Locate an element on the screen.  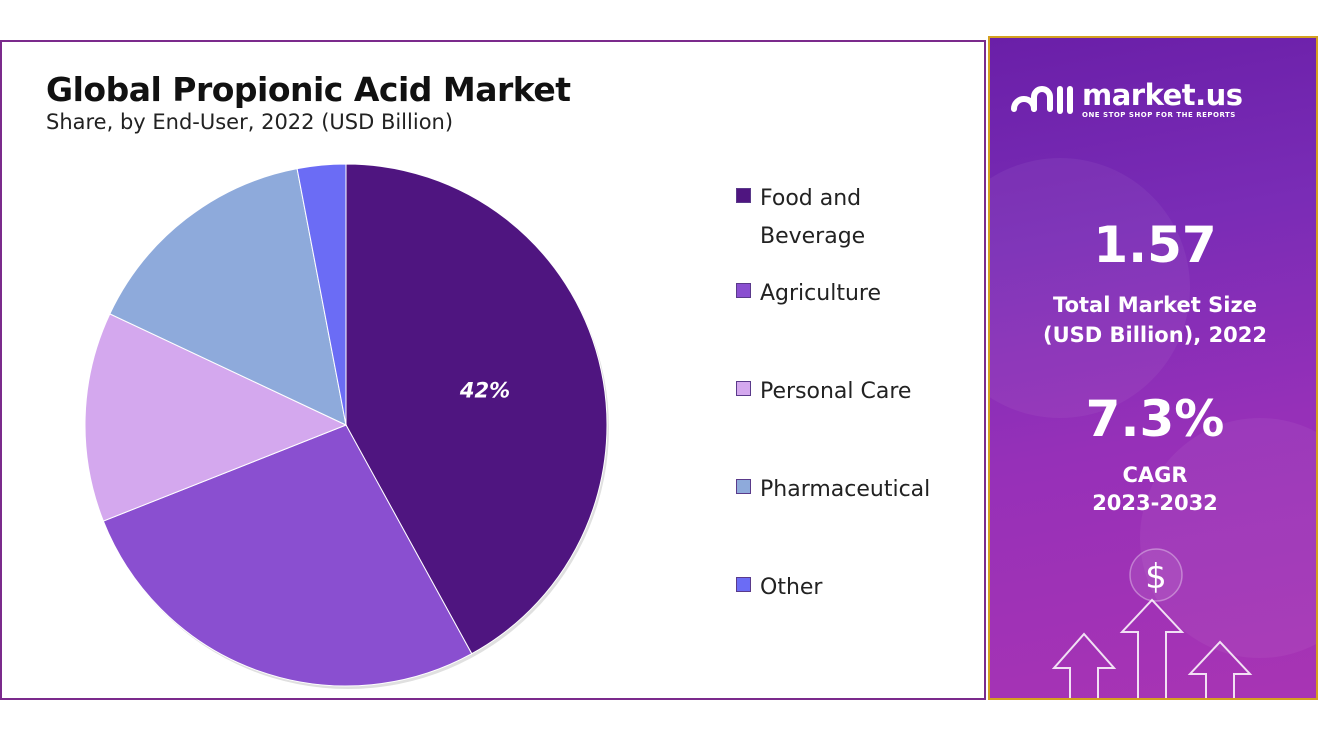
growth-arrows-icon: $ is located at coordinates (1152, 623).